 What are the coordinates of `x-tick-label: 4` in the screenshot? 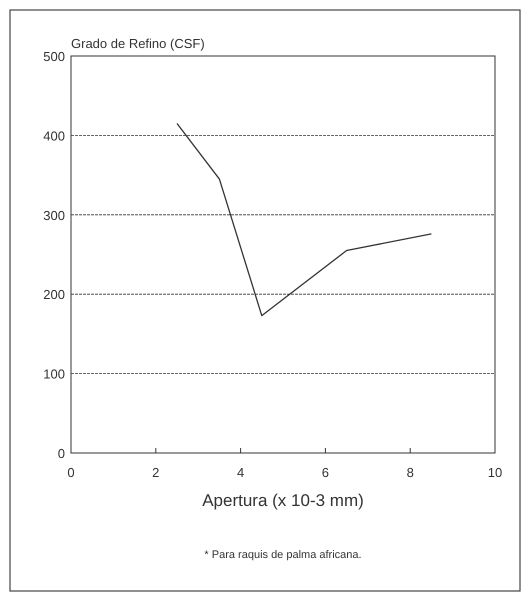 It's located at (240, 472).